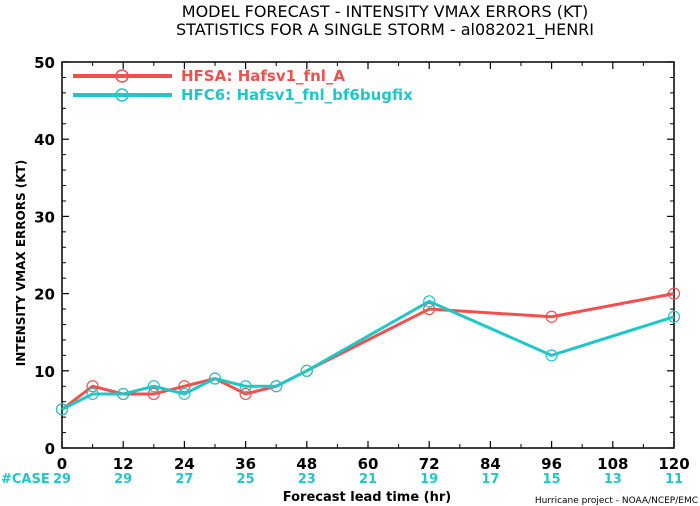  I want to click on x-tick-label: 60, so click(368, 464).